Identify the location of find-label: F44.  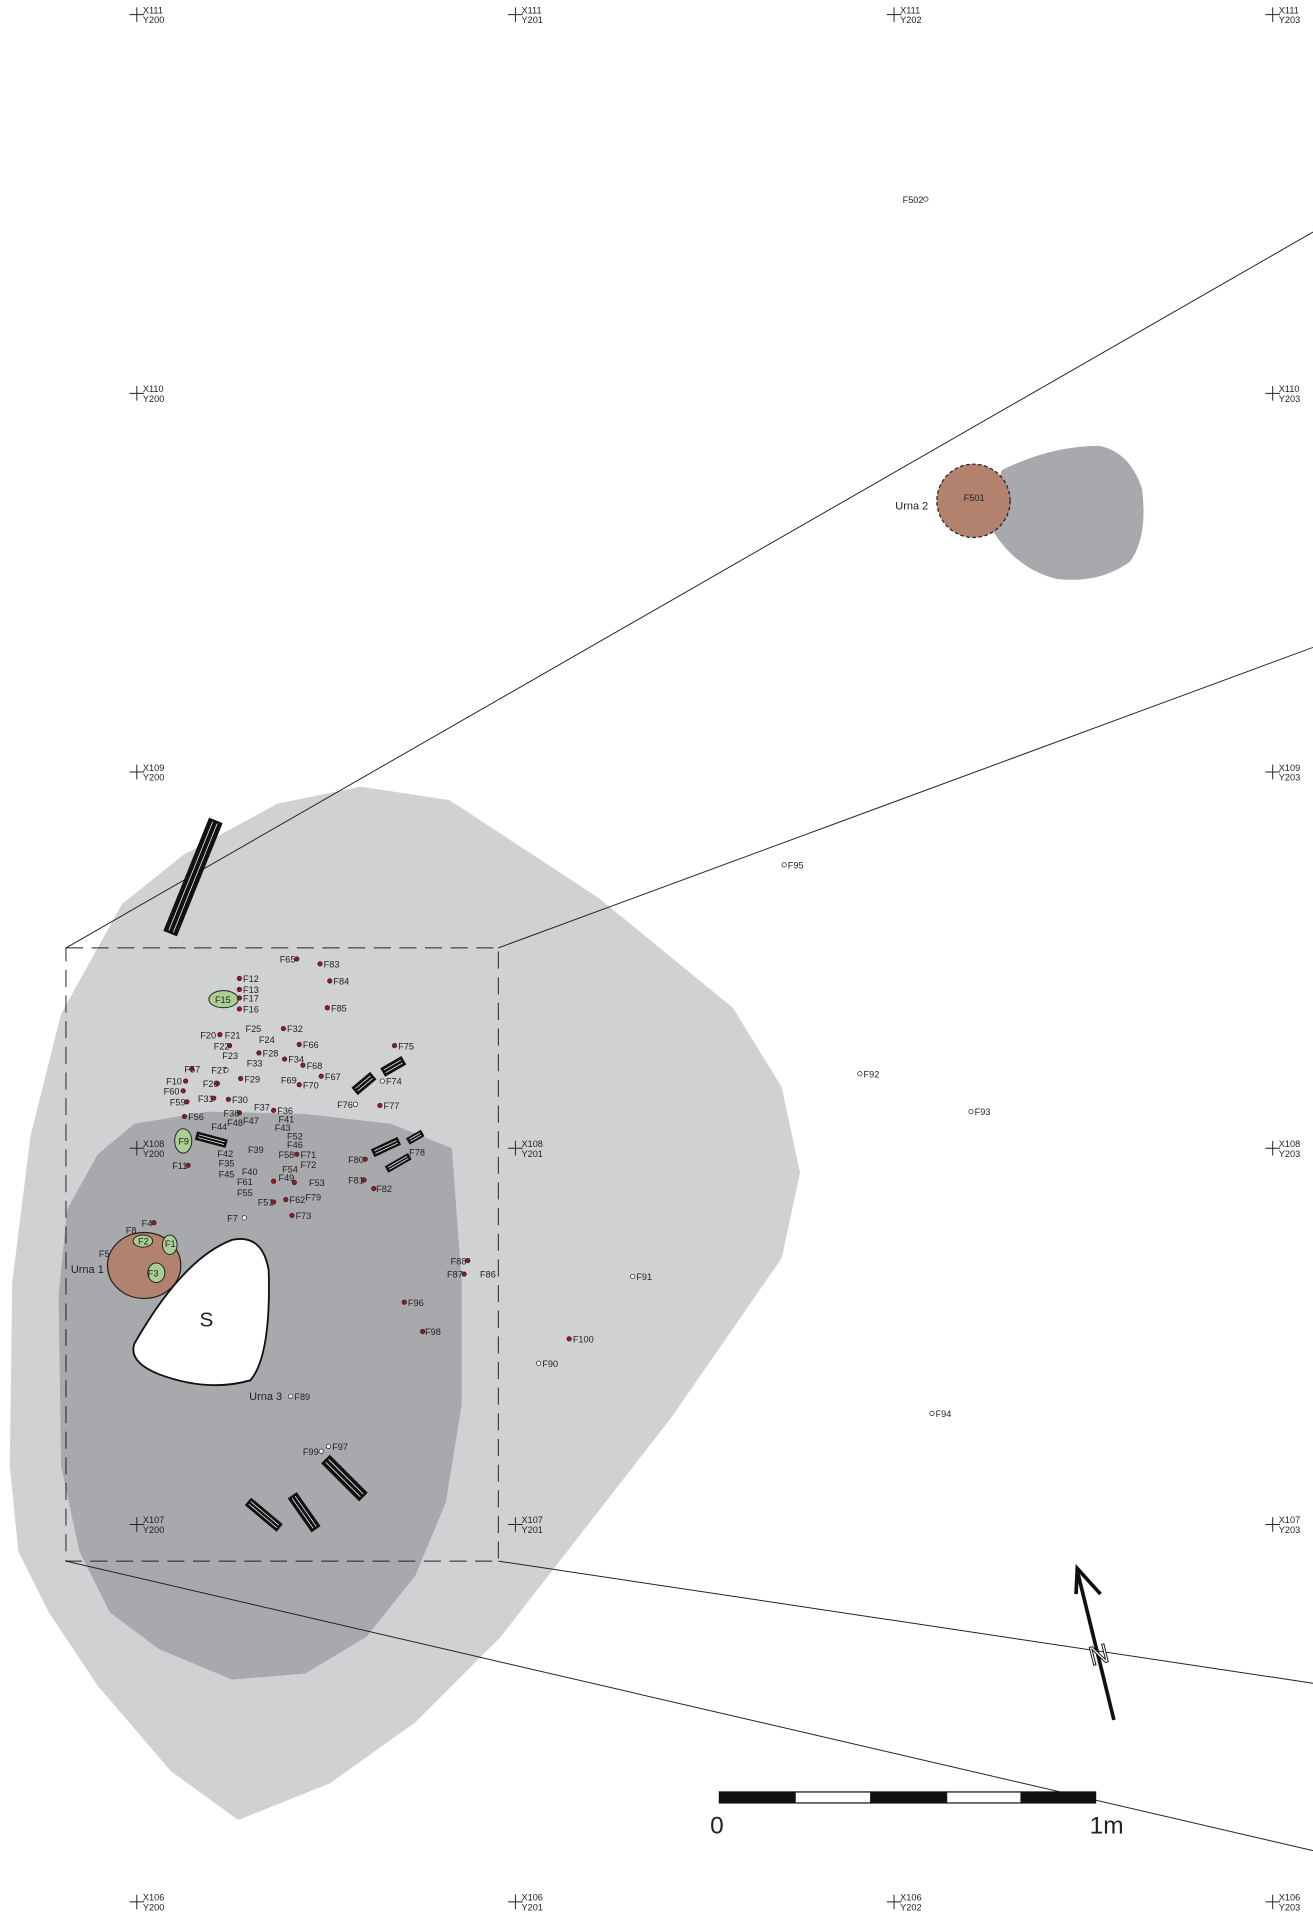
(219, 1127).